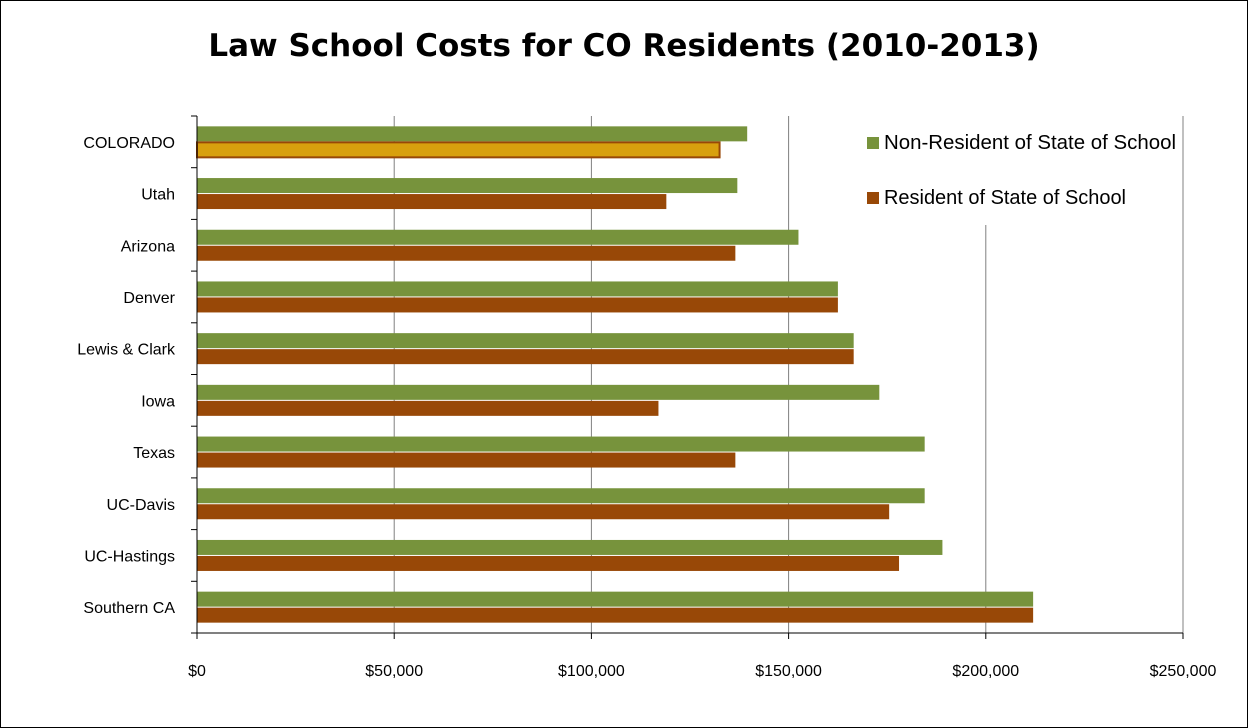  I want to click on legend-label: Non-Resident of State of School, so click(1030, 143).